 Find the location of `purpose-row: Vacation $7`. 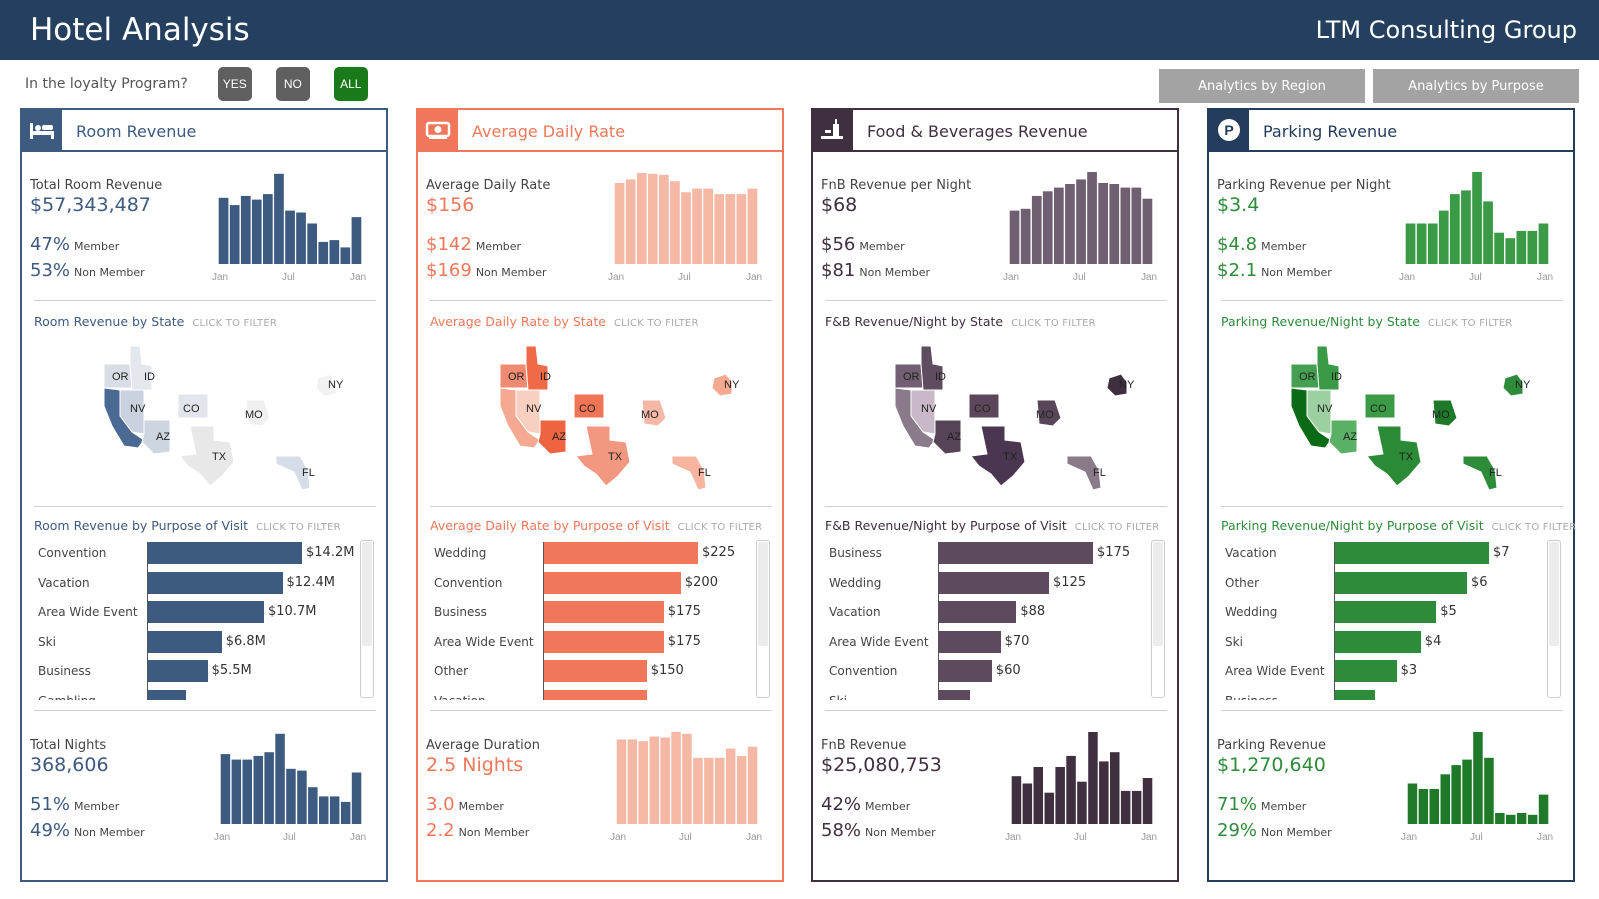

purpose-row: Vacation $7 is located at coordinates (1390, 553).